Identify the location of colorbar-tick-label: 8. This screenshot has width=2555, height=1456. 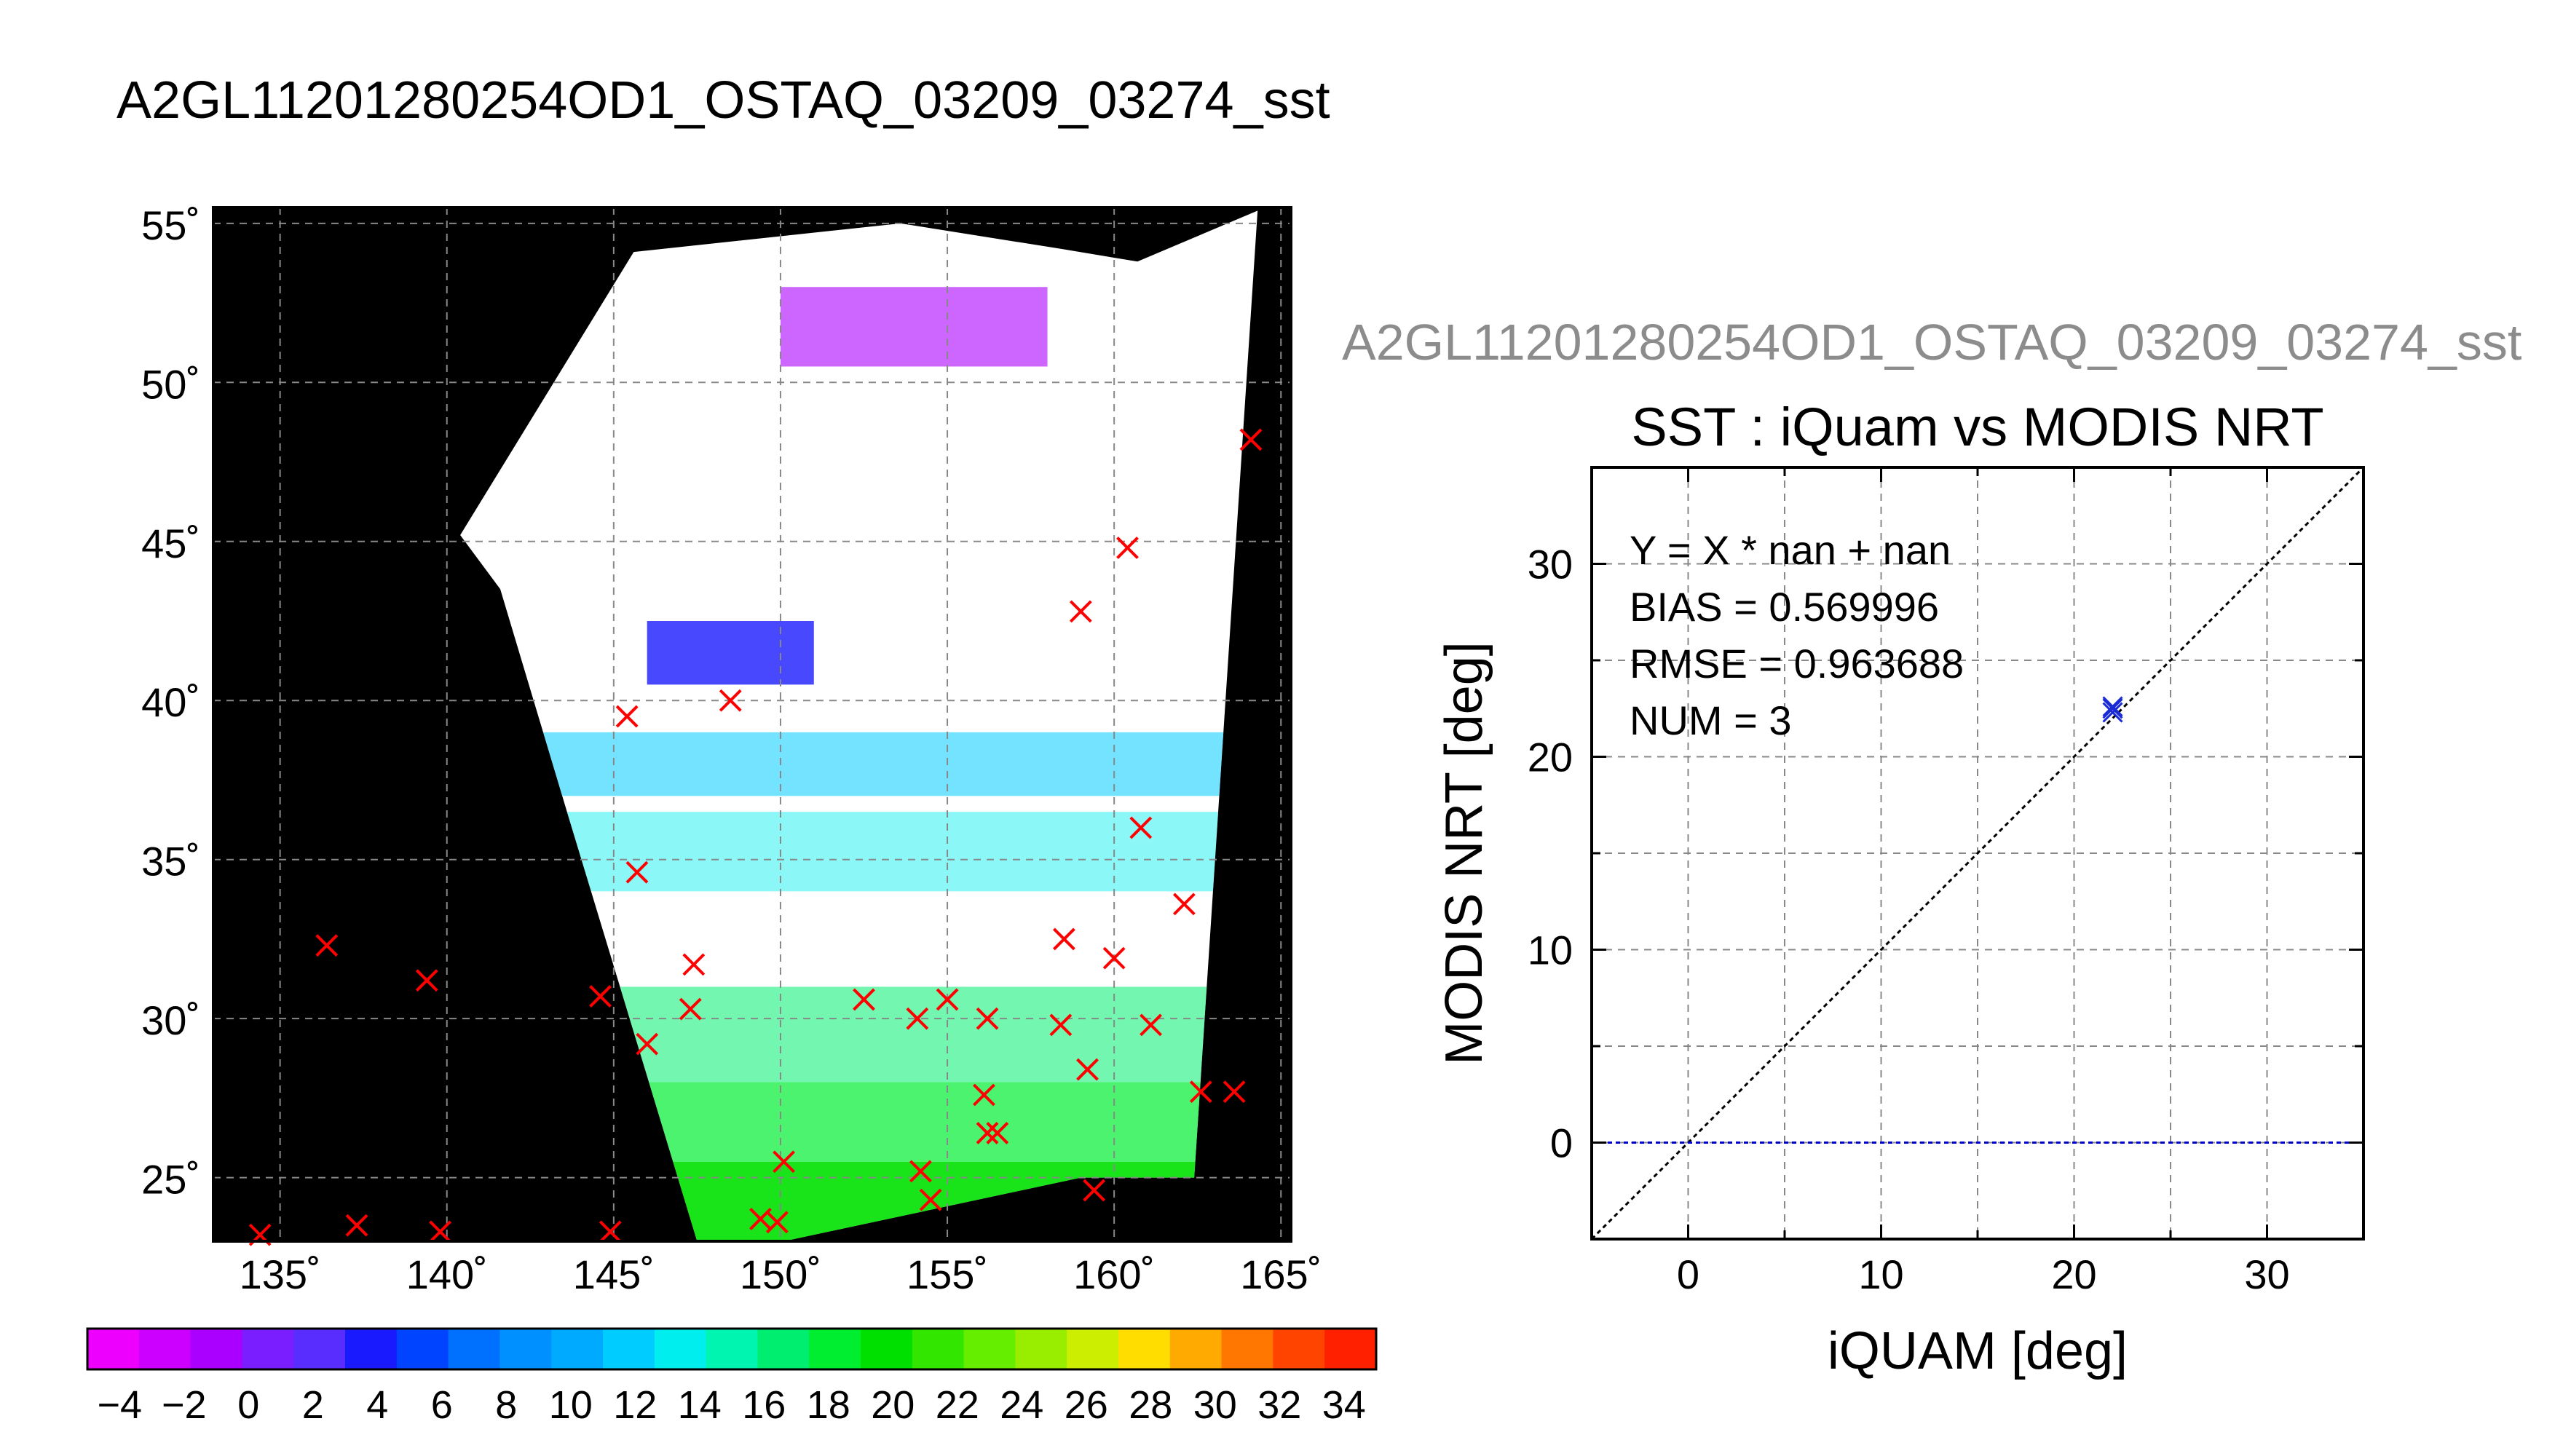
(506, 1405).